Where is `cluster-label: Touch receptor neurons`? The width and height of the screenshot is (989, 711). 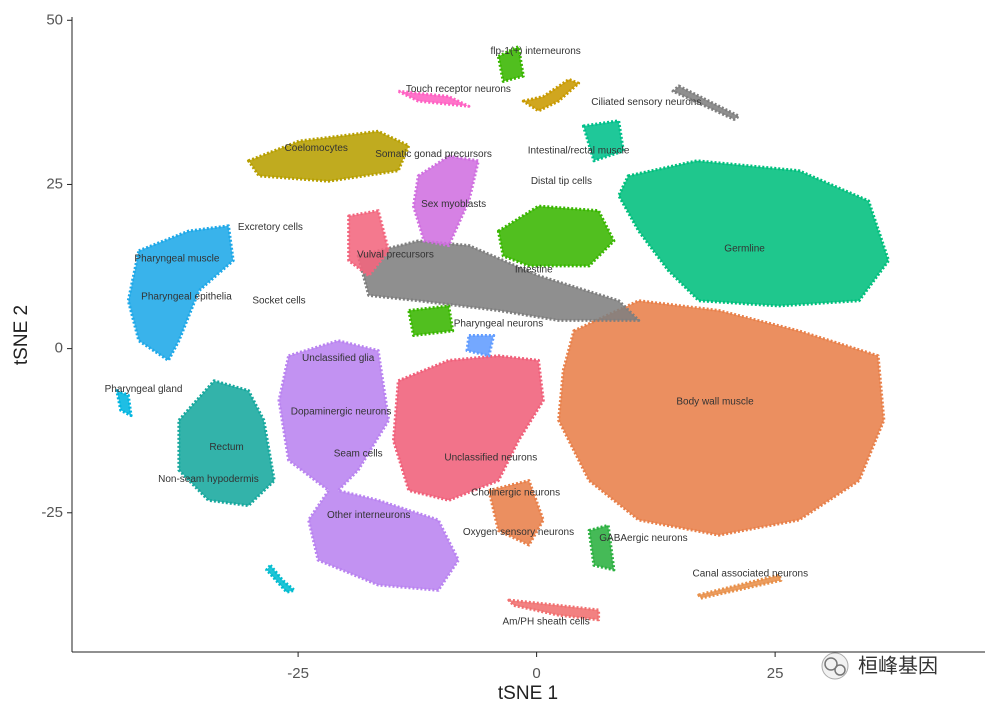
cluster-label: Touch receptor neurons is located at coordinates (458, 89).